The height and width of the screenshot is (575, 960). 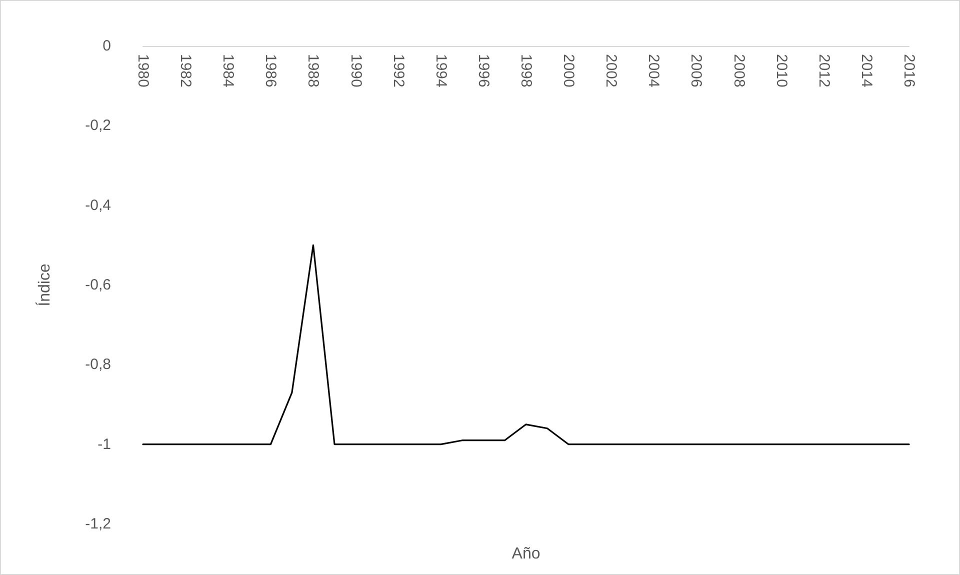 What do you see at coordinates (271, 71) in the screenshot?
I see `x-tick-label: 1986` at bounding box center [271, 71].